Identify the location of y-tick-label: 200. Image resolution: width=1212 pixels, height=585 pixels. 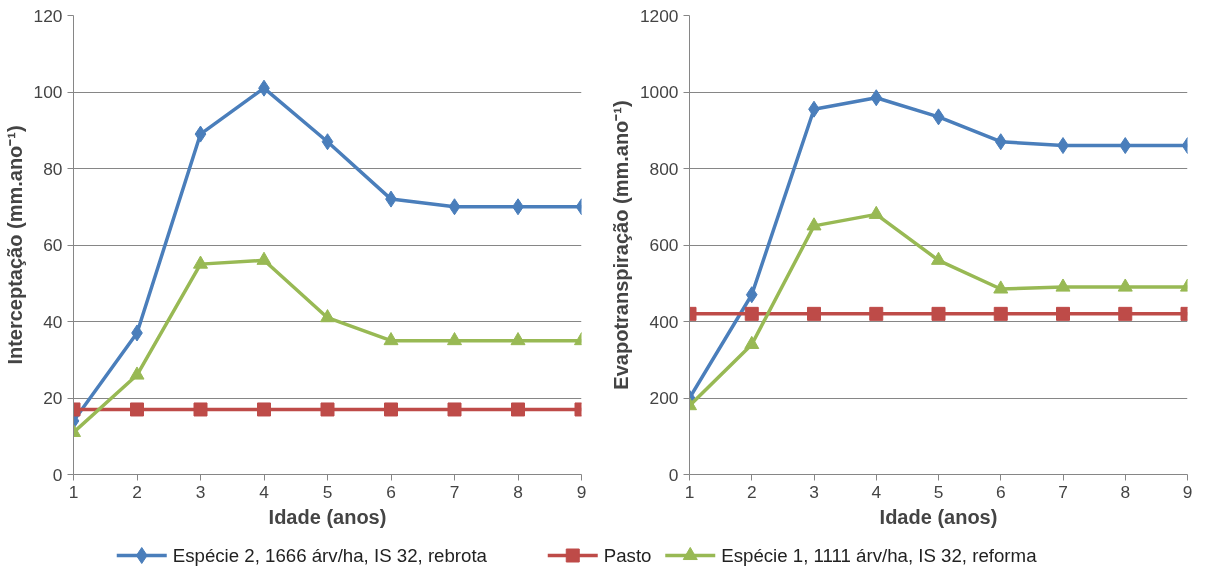
(664, 398).